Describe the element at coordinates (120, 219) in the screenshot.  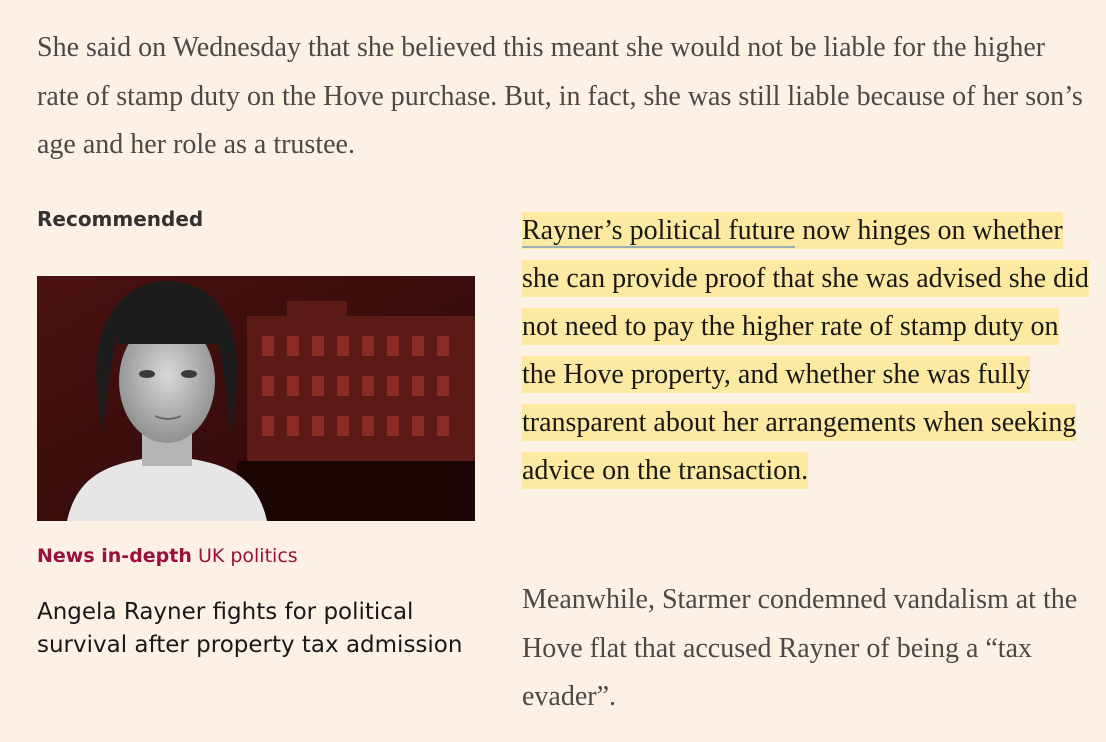
I see `recommended-label: Recommended` at that location.